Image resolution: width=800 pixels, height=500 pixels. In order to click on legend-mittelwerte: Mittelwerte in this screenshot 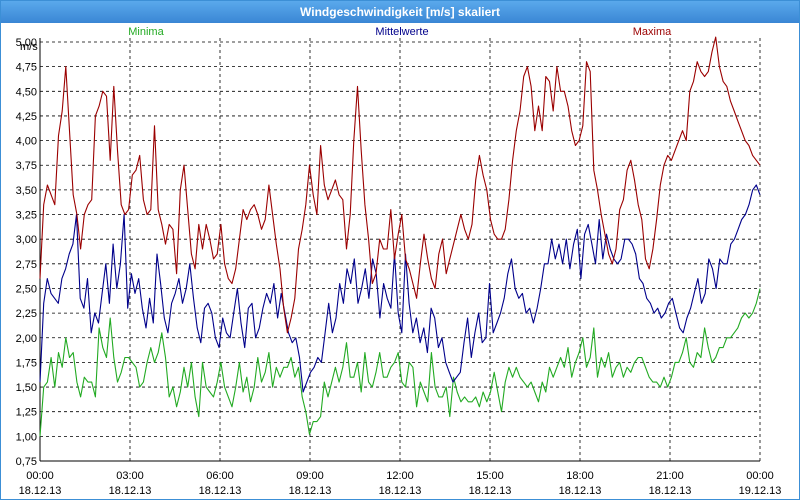, I will do `click(401, 32)`.